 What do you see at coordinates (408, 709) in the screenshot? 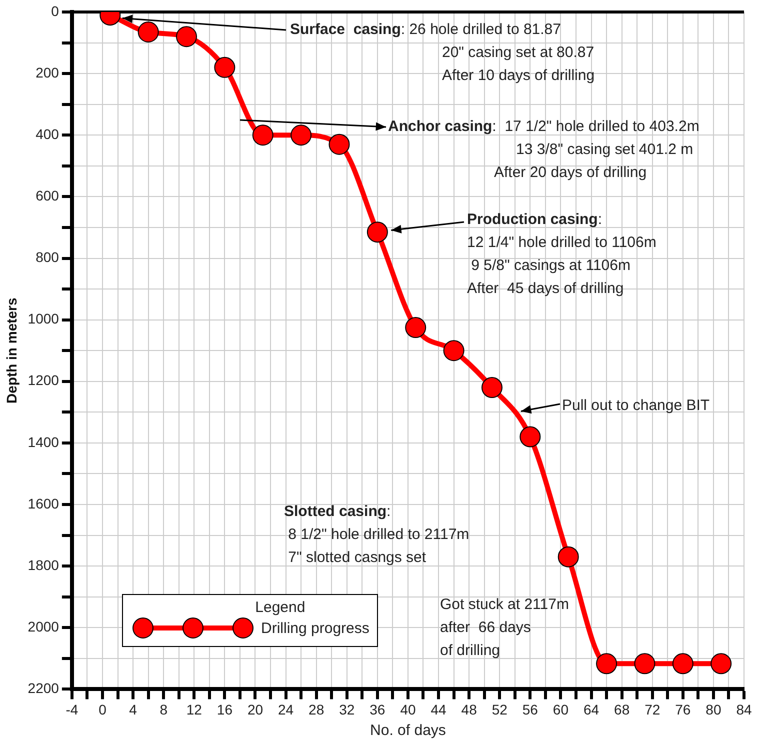
I see `x-tick-label: 40` at bounding box center [408, 709].